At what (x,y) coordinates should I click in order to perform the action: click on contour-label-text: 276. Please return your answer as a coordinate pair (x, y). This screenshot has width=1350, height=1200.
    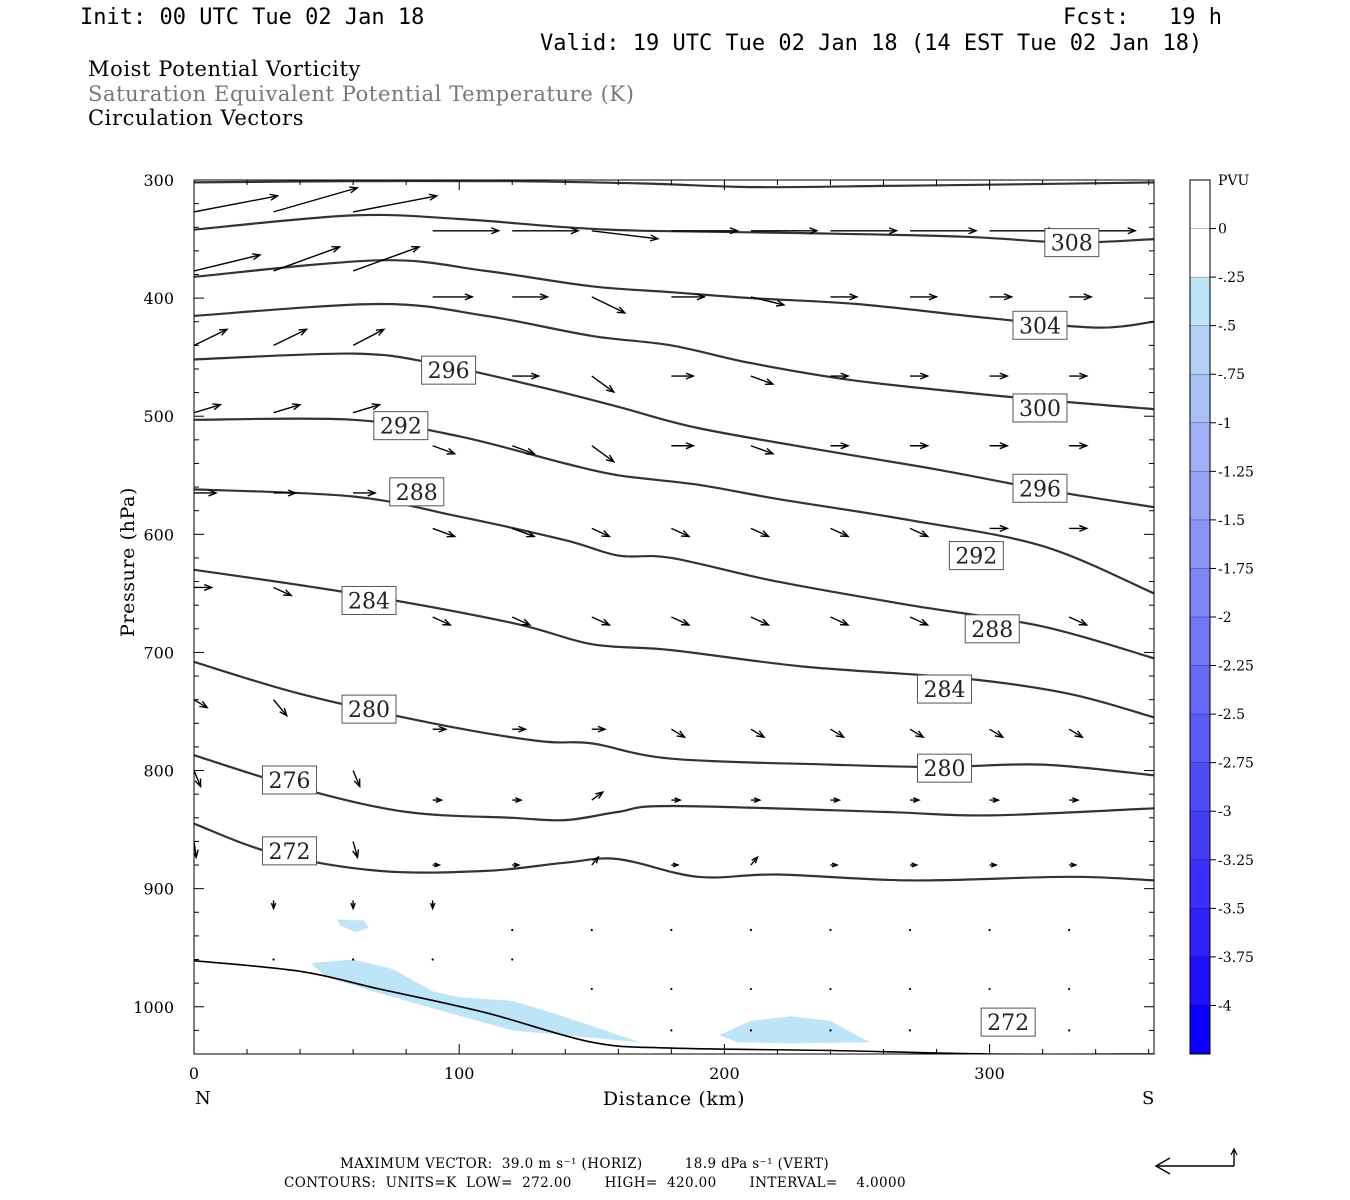
    Looking at the image, I should click on (289, 781).